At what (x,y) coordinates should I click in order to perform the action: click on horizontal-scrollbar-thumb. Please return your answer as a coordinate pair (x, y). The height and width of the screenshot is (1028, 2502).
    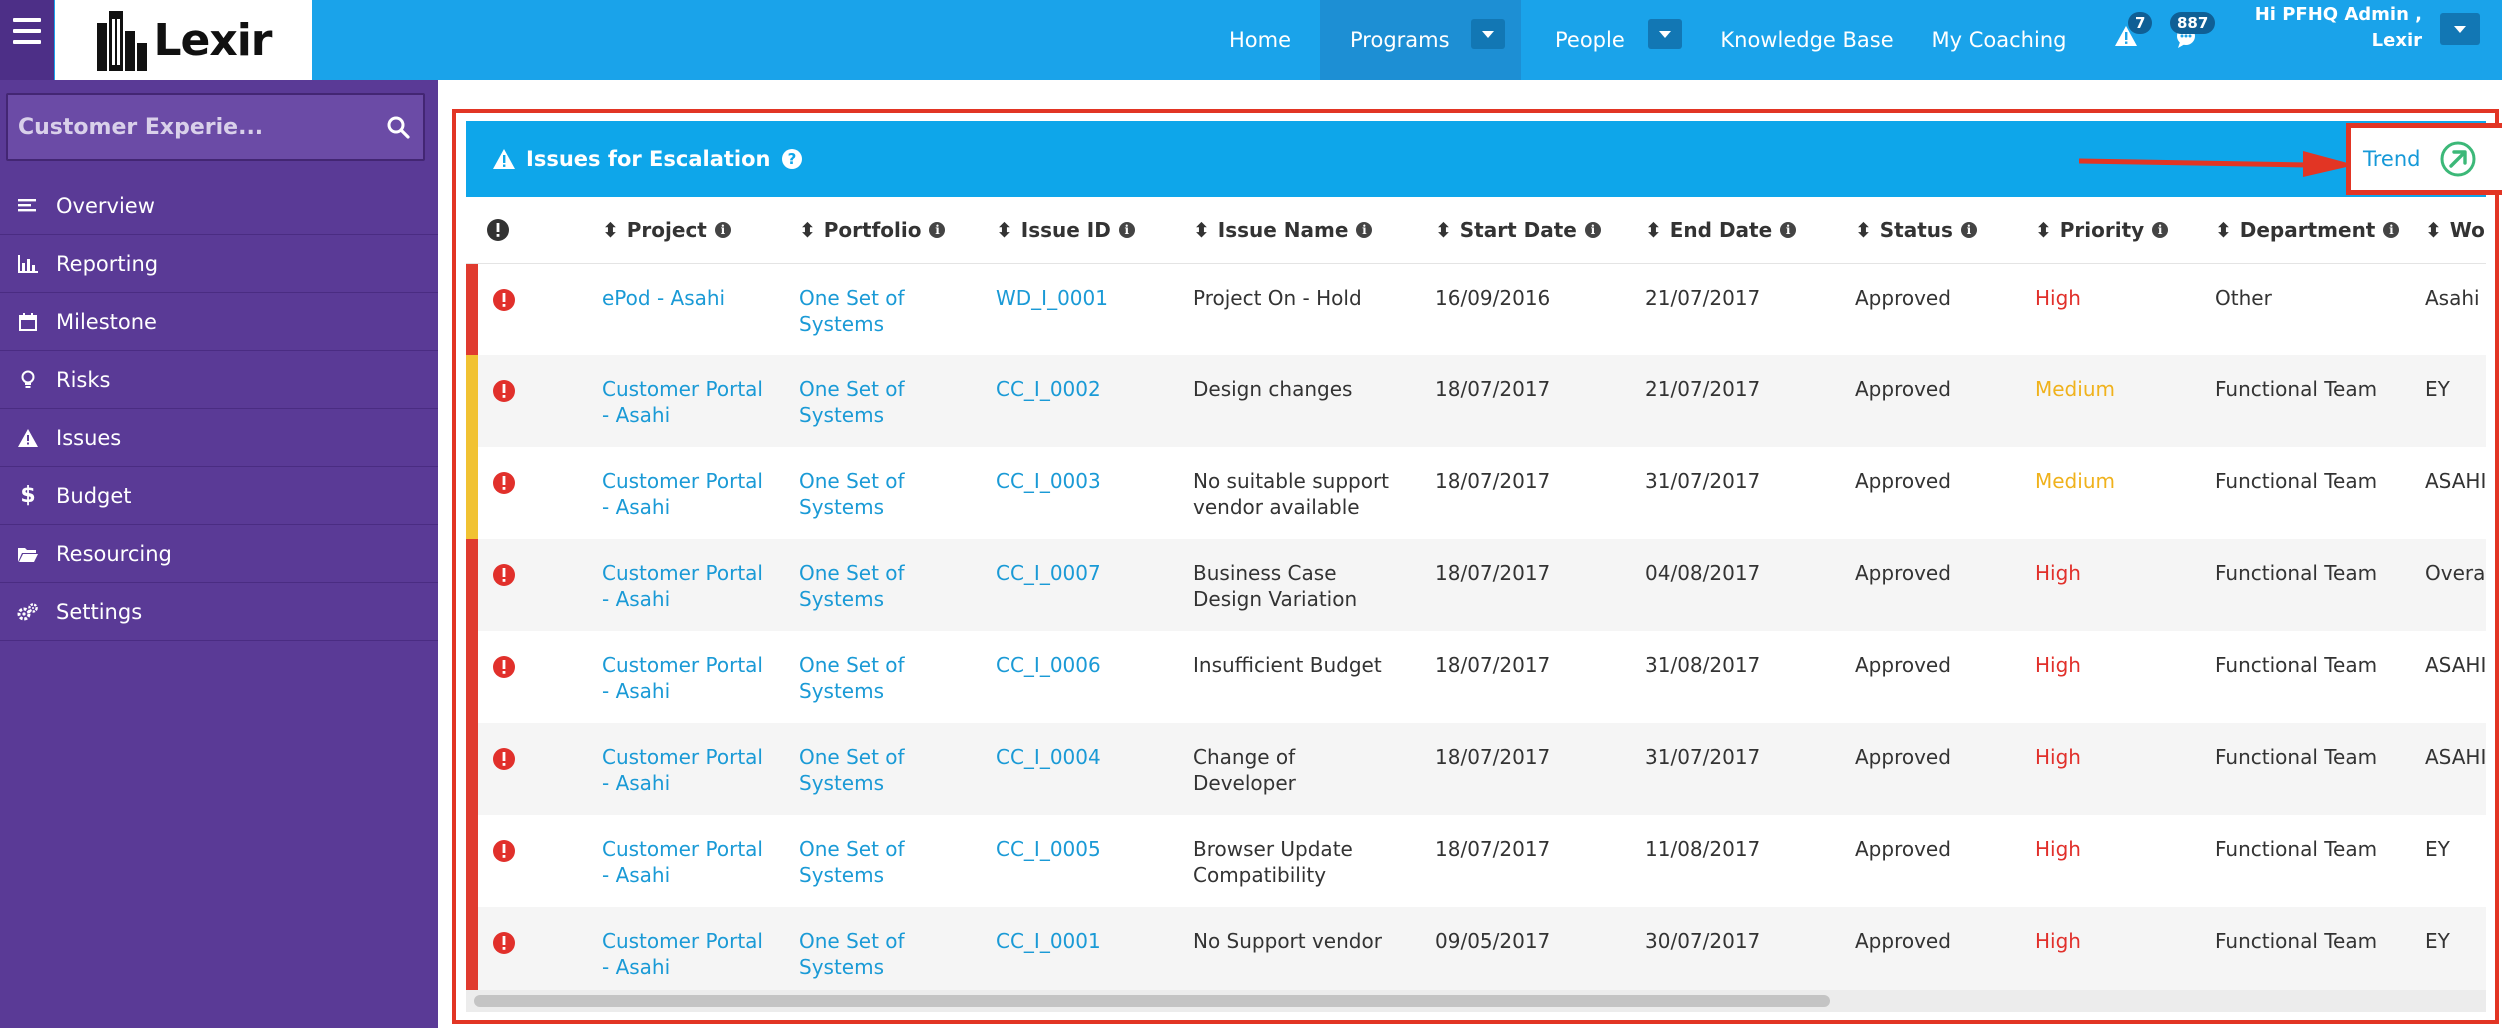
    Looking at the image, I should click on (1152, 1001).